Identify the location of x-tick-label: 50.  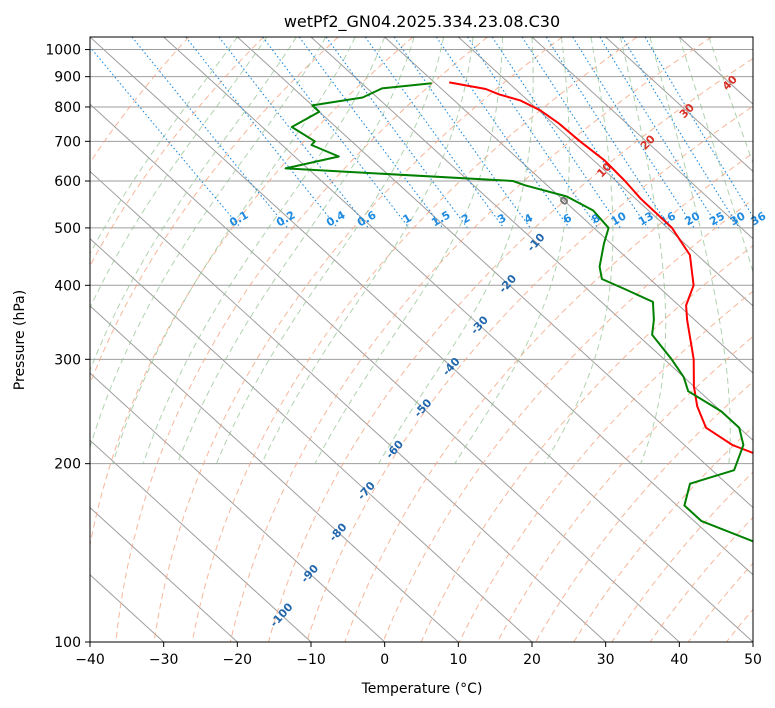
(753, 660).